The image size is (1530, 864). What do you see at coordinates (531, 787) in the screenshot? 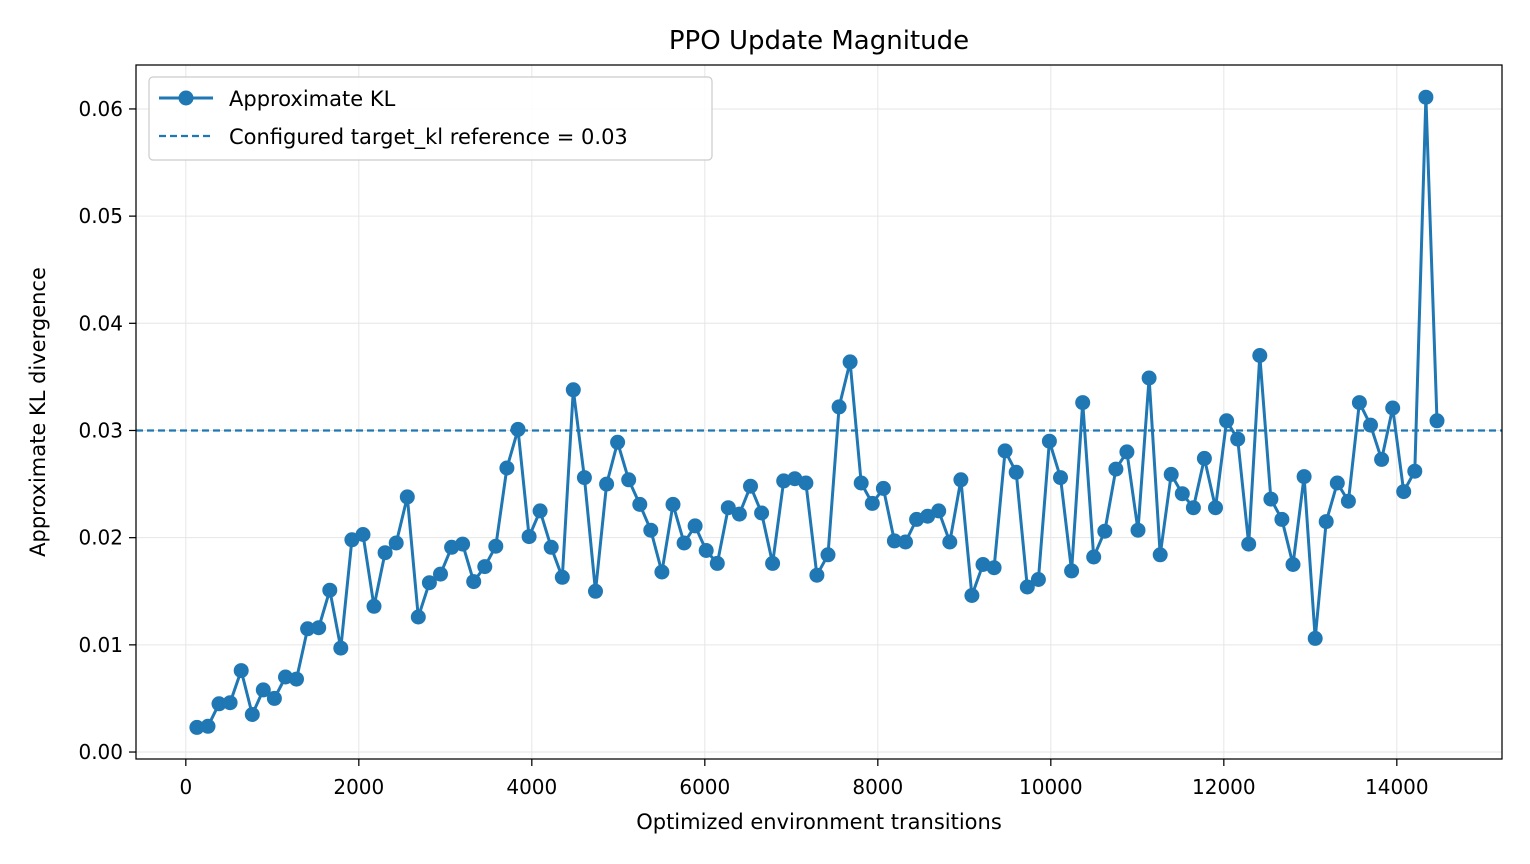
I see `x-tick-label: 4000` at bounding box center [531, 787].